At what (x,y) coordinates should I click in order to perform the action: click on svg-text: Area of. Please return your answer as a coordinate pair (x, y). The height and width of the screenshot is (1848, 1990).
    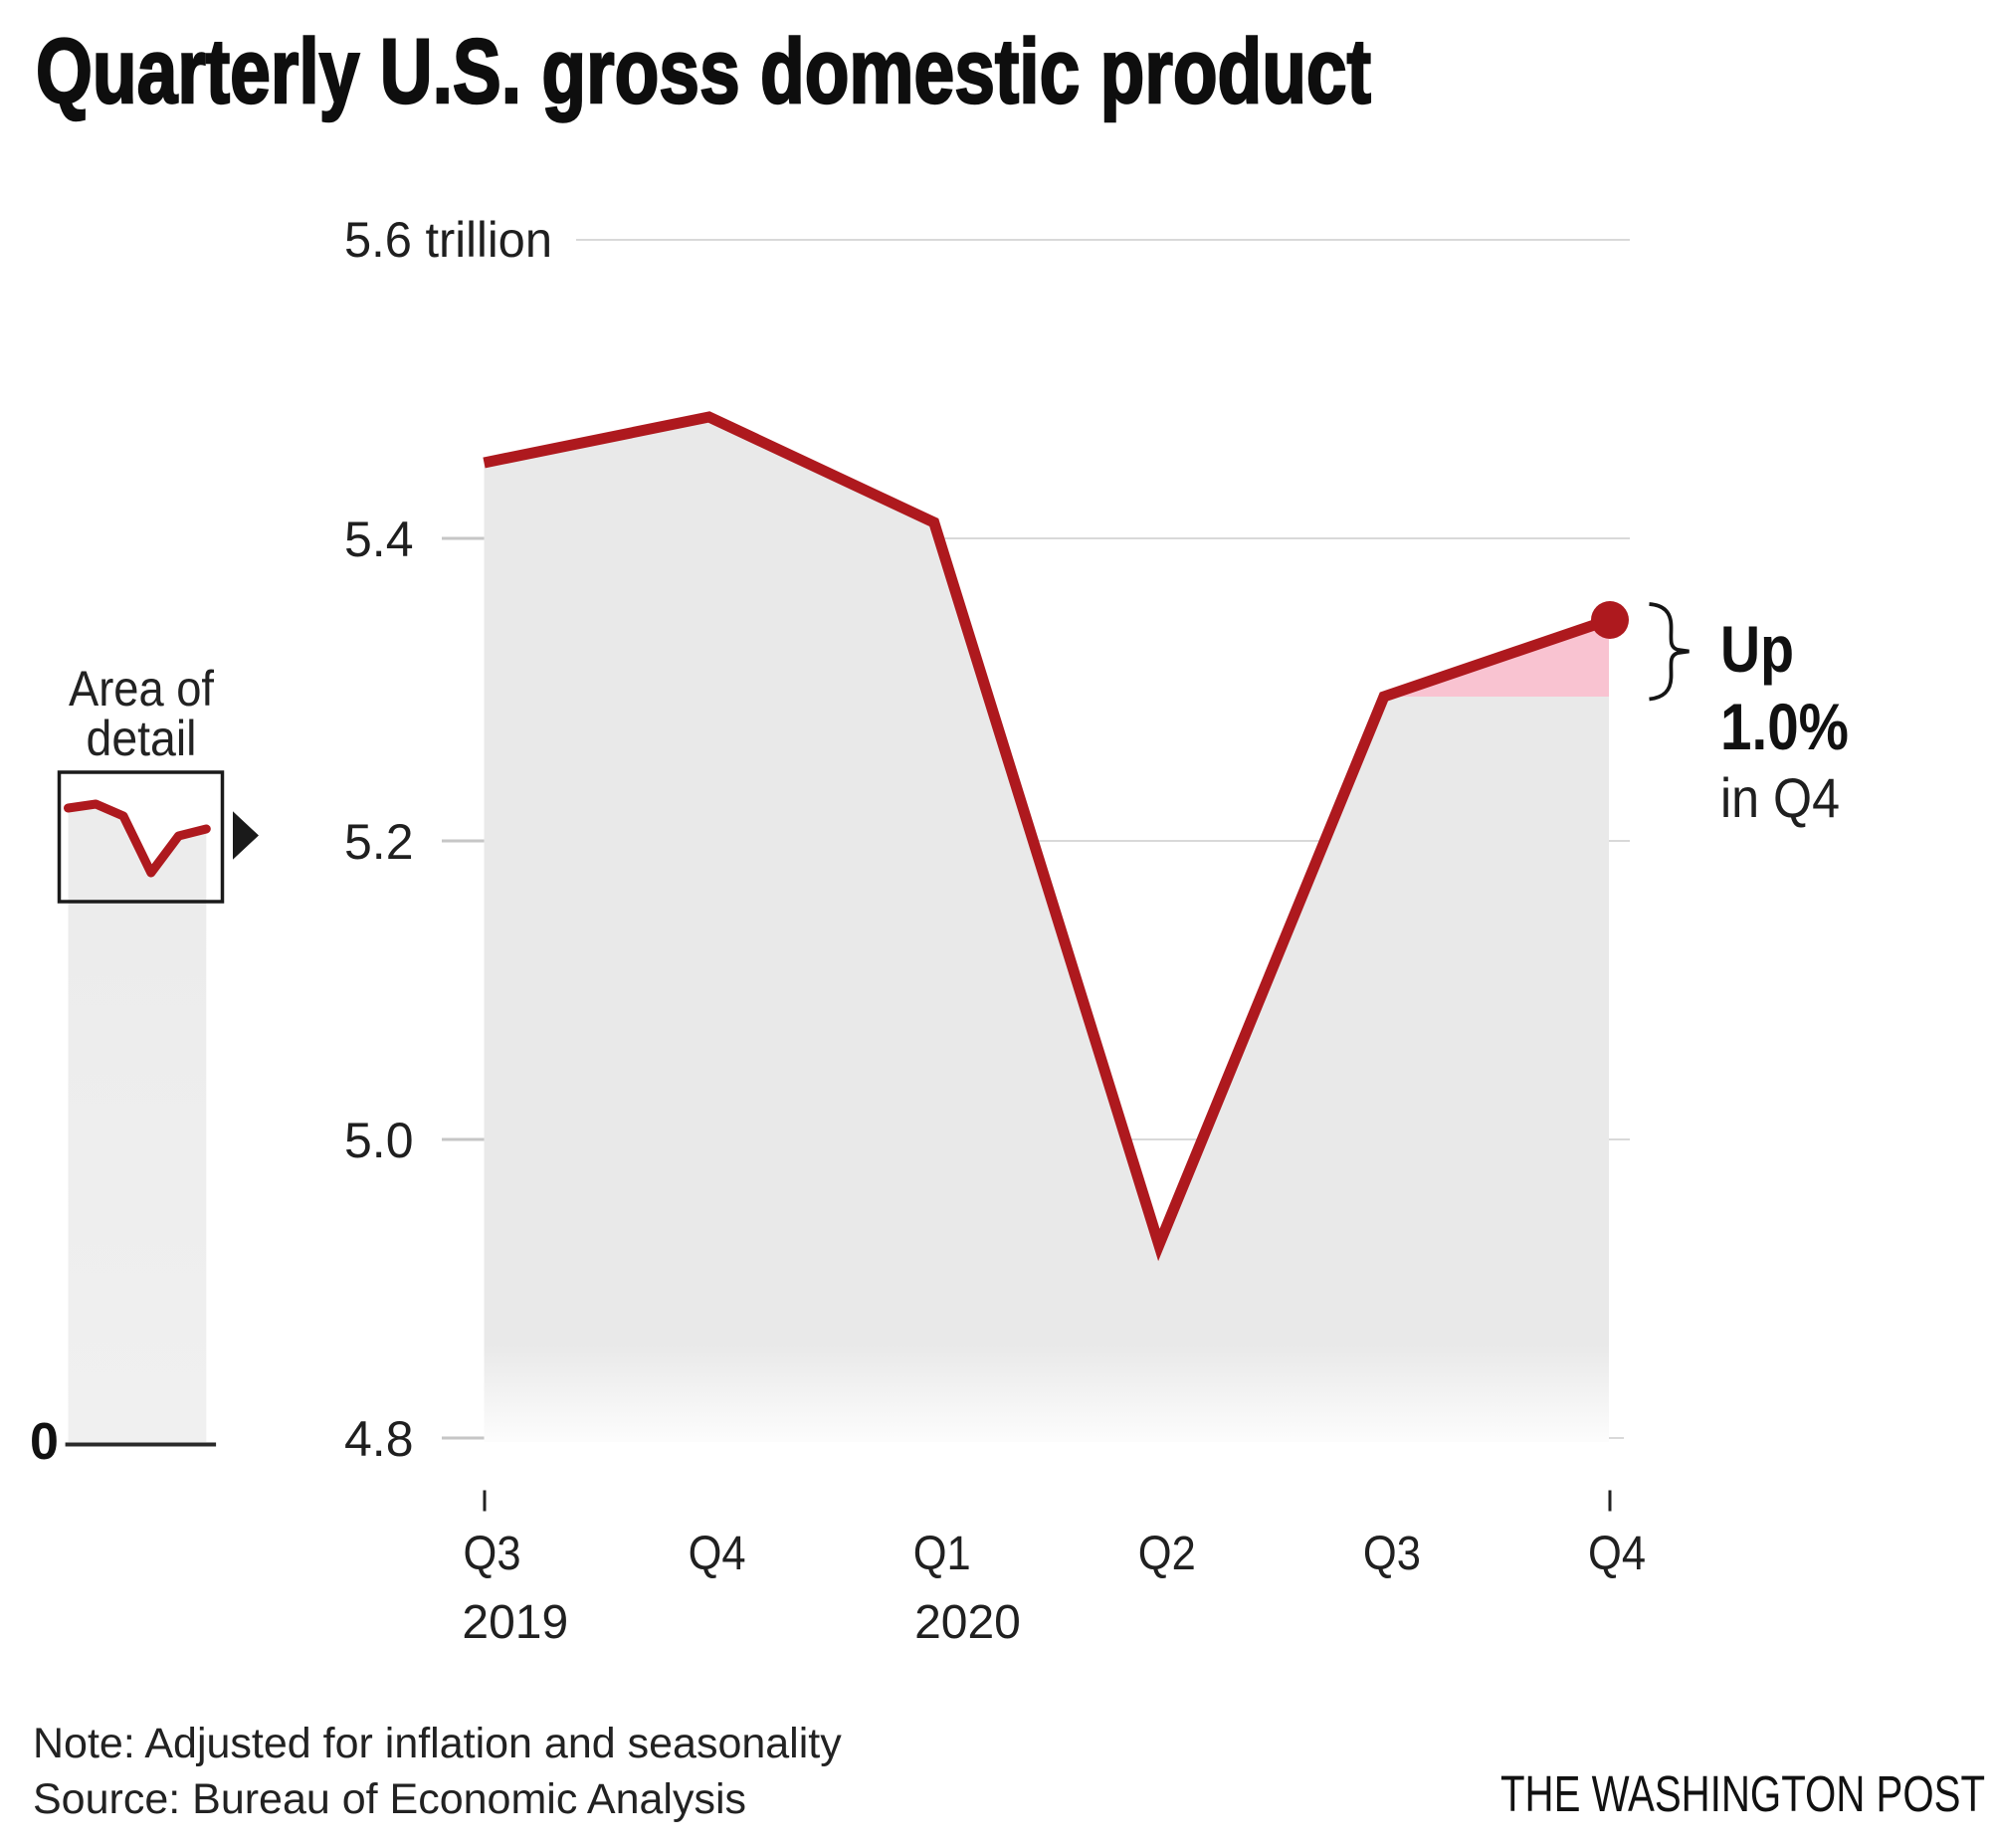
    Looking at the image, I should click on (141, 689).